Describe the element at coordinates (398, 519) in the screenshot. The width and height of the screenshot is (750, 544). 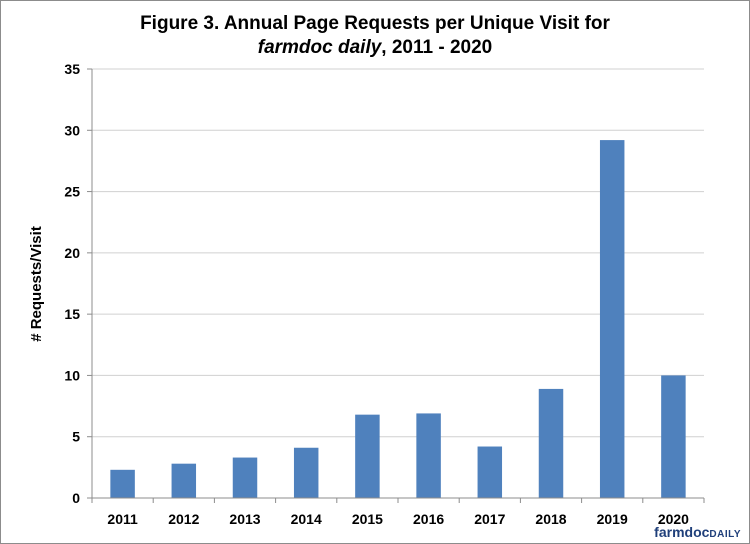
I see `x-tick-labels: 2011 2012 2013 2014 2015 2016 2017 2018 2019 2020` at that location.